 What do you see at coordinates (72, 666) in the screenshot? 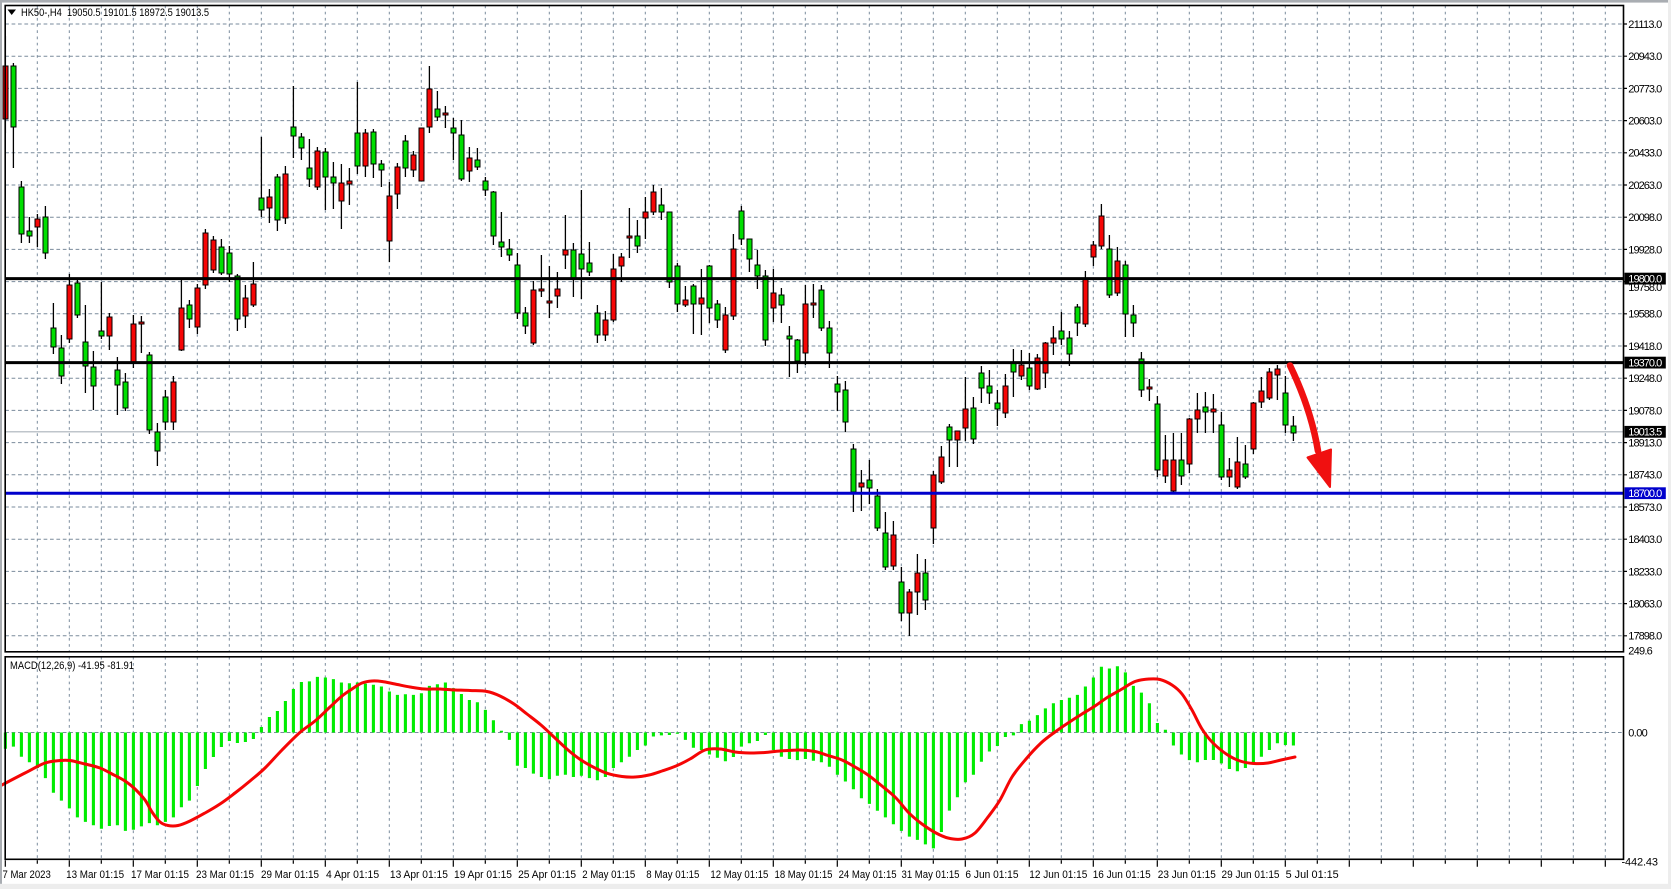
I see `svg-text: MACD(12,26,9) -41.95 -81.91` at bounding box center [72, 666].